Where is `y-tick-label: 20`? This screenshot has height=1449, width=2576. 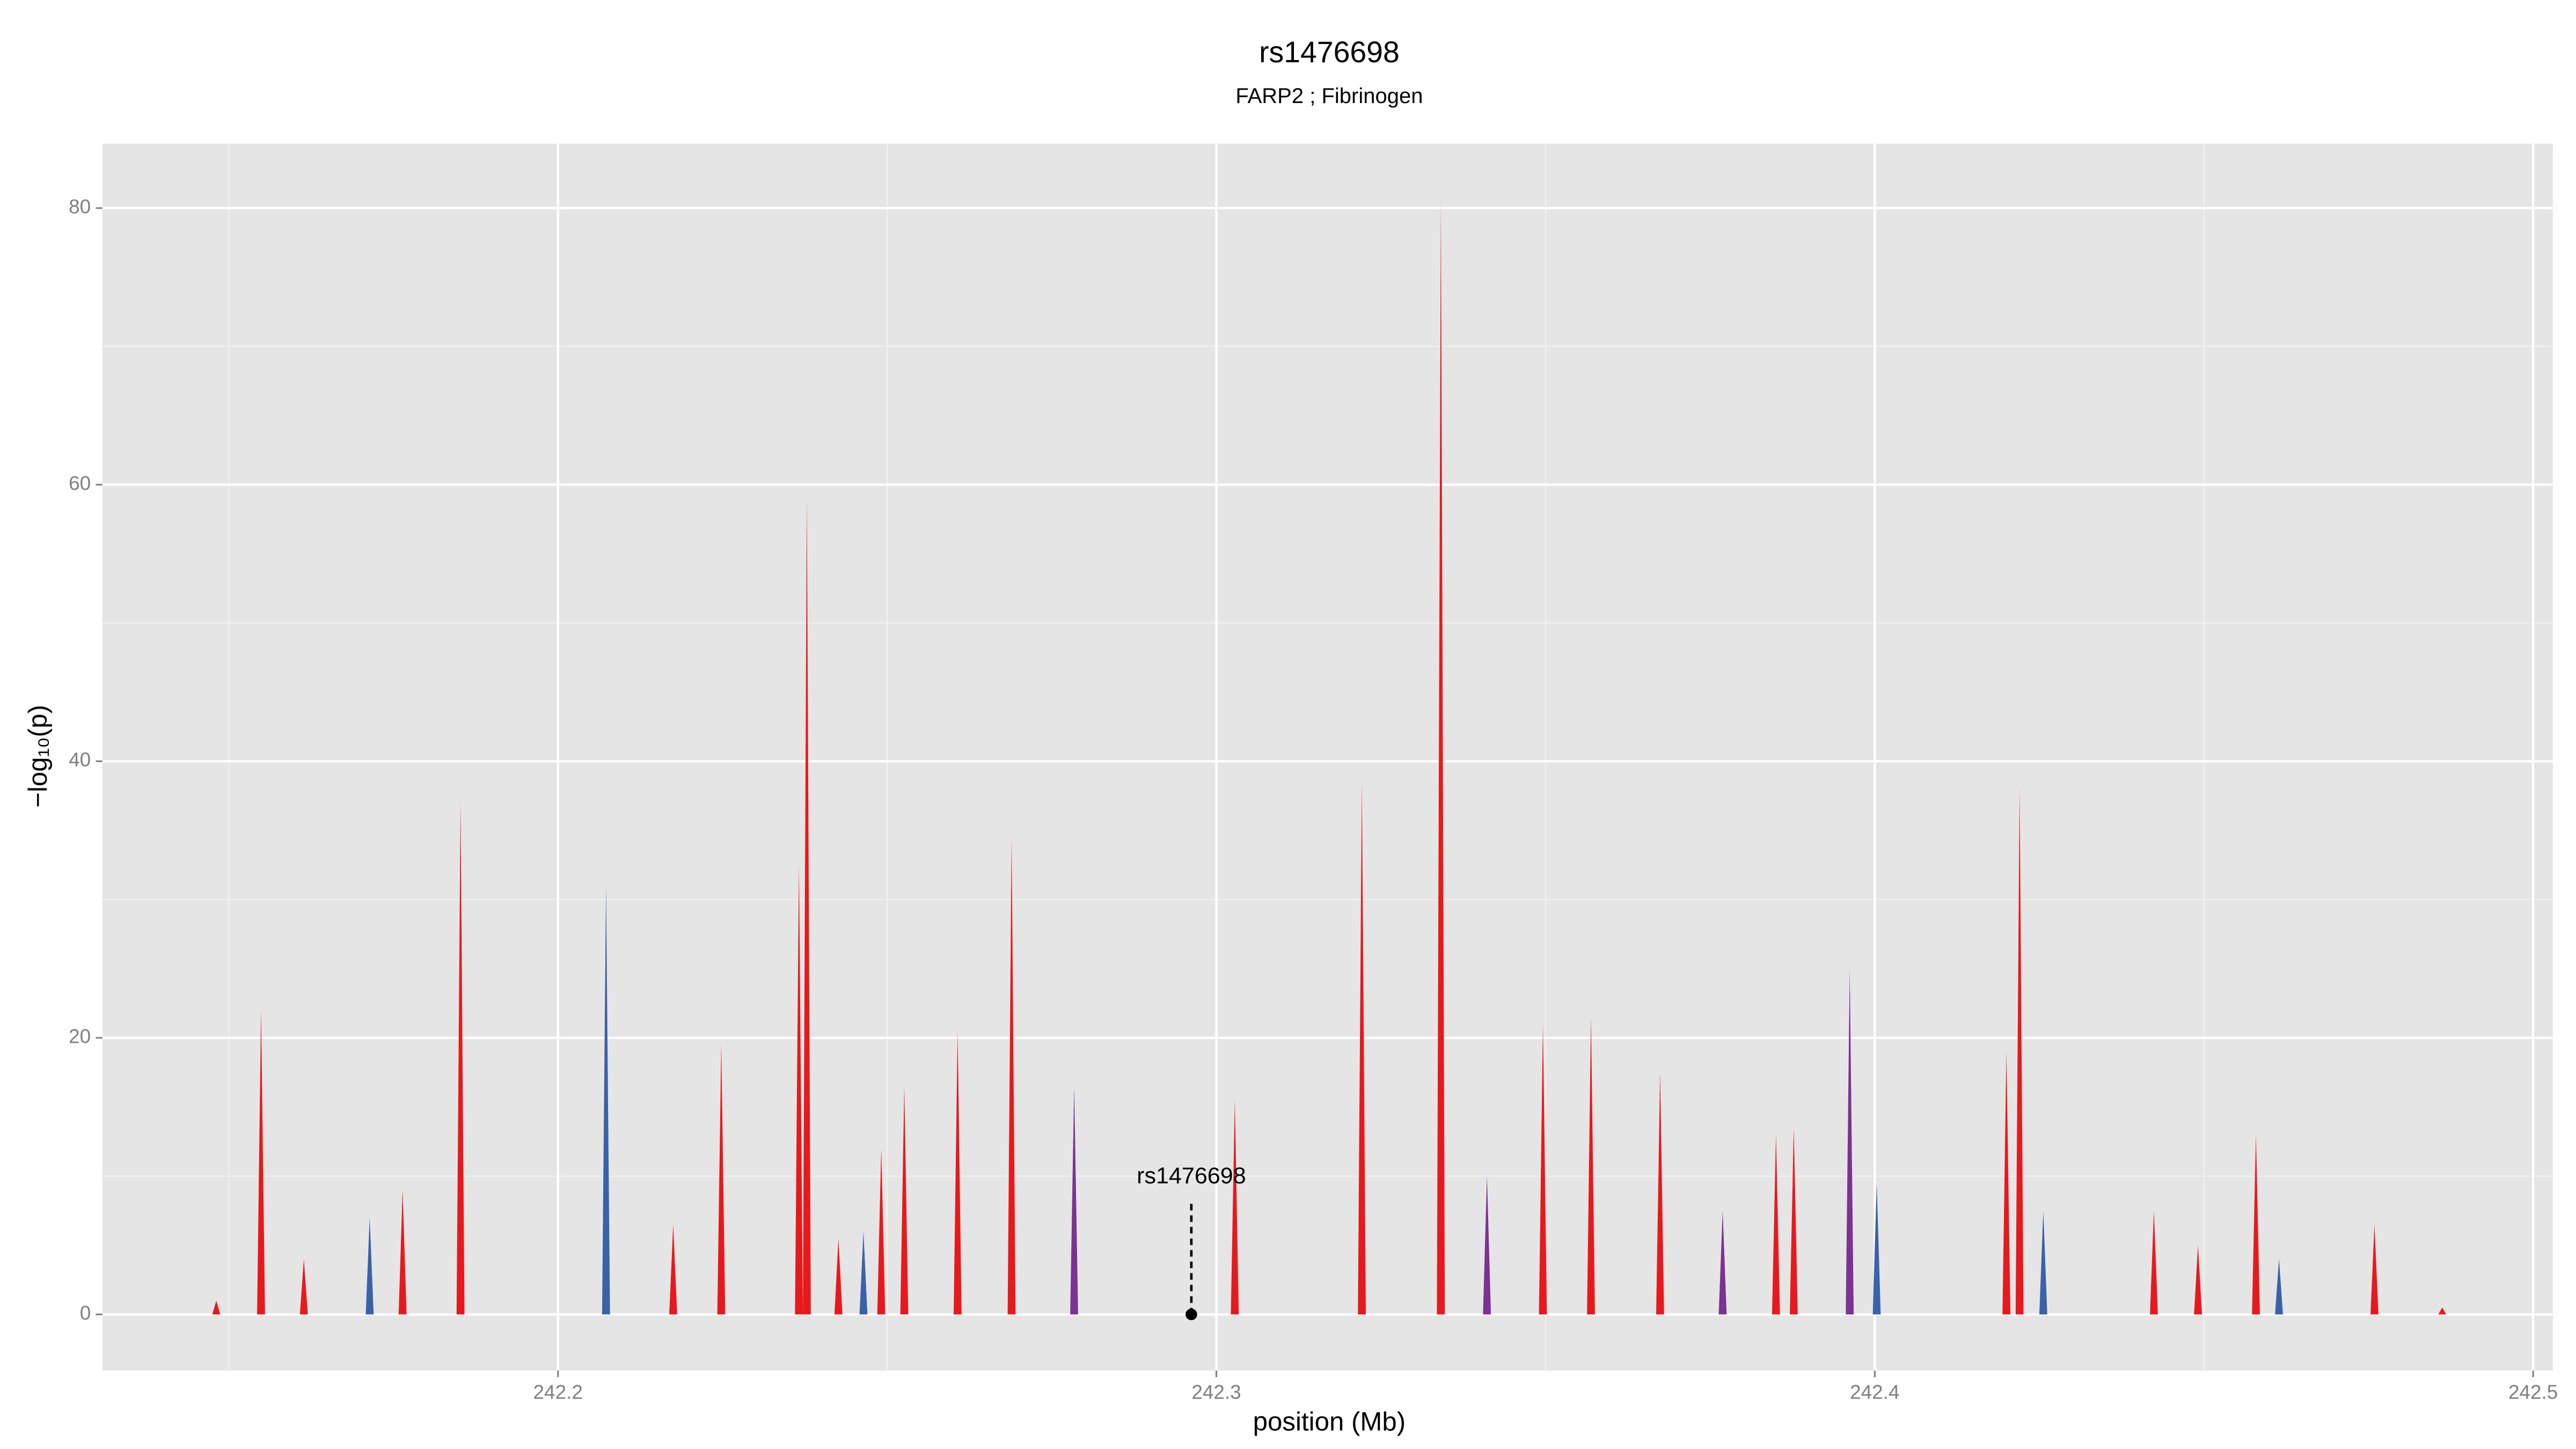 y-tick-label: 20 is located at coordinates (80, 1037).